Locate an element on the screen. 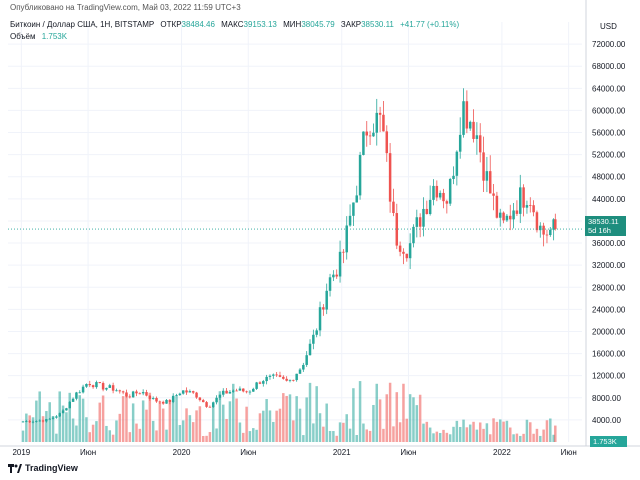 This screenshot has width=640, height=480. last-volume-tag: 1.753K is located at coordinates (608, 441).